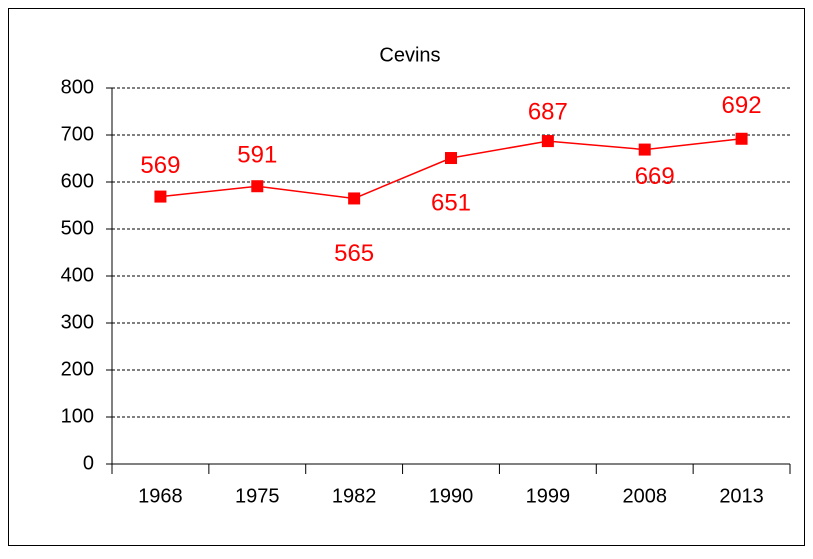 Image resolution: width=813 pixels, height=559 pixels. I want to click on y-tick-label: 400, so click(77, 275).